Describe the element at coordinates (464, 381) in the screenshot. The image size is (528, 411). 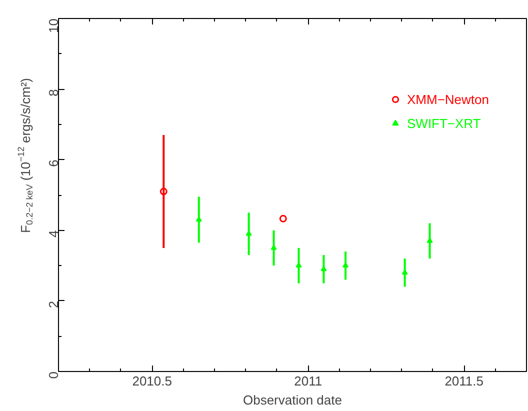
I see `x-tick-label: 2011.5` at that location.